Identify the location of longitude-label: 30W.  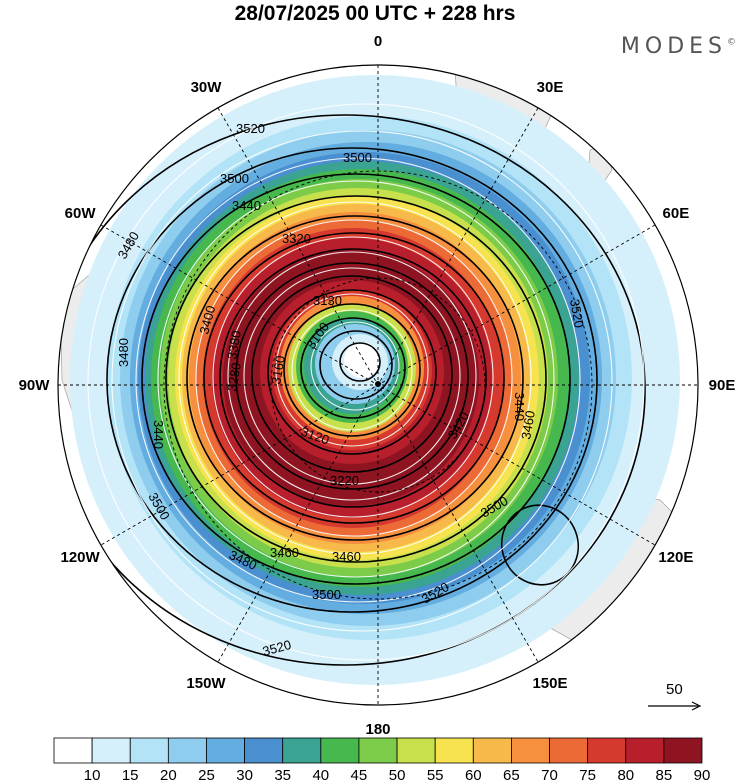
(207, 87).